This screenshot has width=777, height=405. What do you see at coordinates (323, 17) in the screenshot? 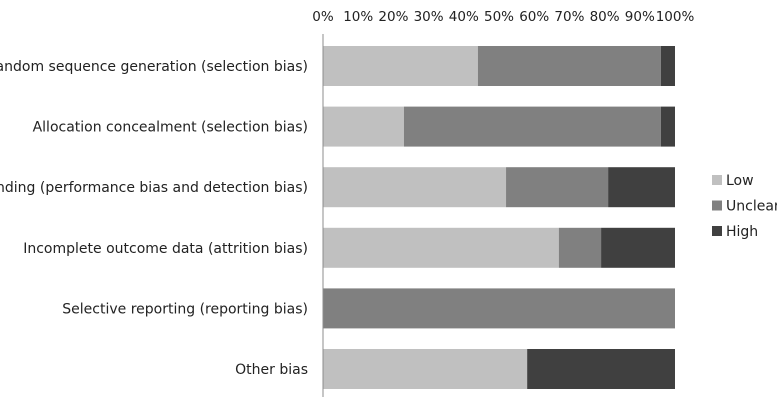
I see `x-tick-label: 0%` at bounding box center [323, 17].